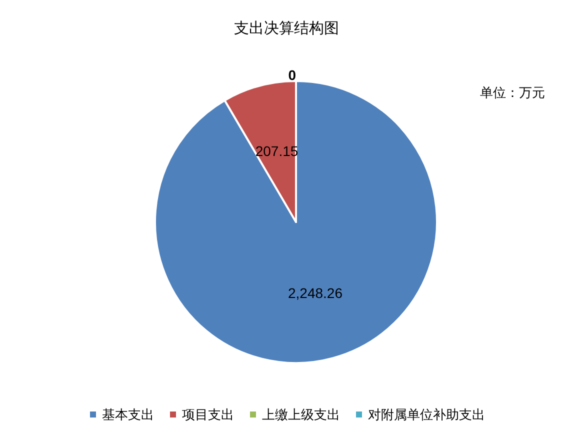 Image resolution: width=573 pixels, height=442 pixels. What do you see at coordinates (315, 292) in the screenshot?
I see `data-label: 2,248.26` at bounding box center [315, 292].